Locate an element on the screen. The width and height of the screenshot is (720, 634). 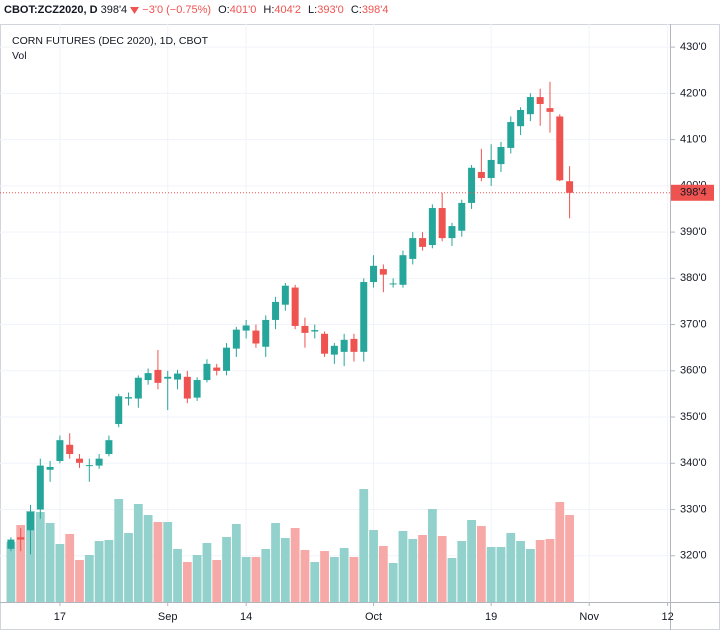
close-key: C: is located at coordinates (356, 10).